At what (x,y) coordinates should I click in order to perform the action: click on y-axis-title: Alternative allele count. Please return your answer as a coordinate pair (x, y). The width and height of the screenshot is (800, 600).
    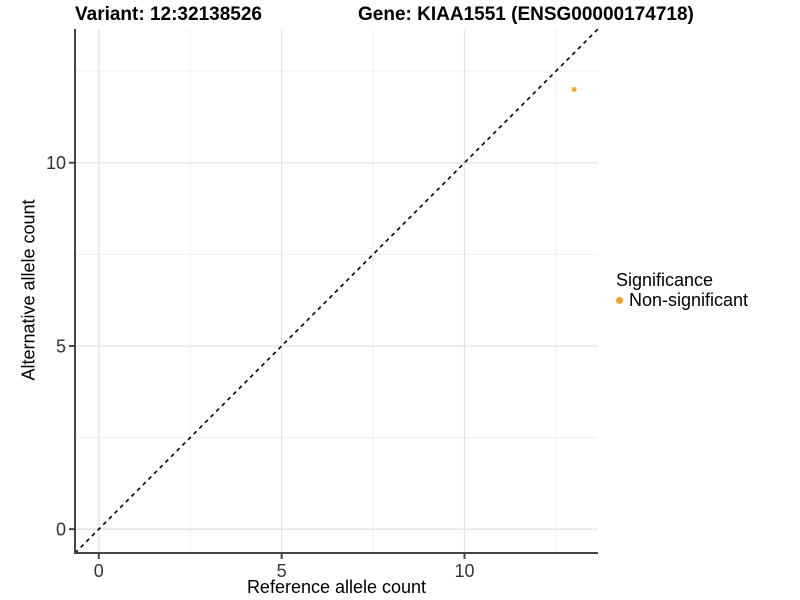
    Looking at the image, I should click on (28, 290).